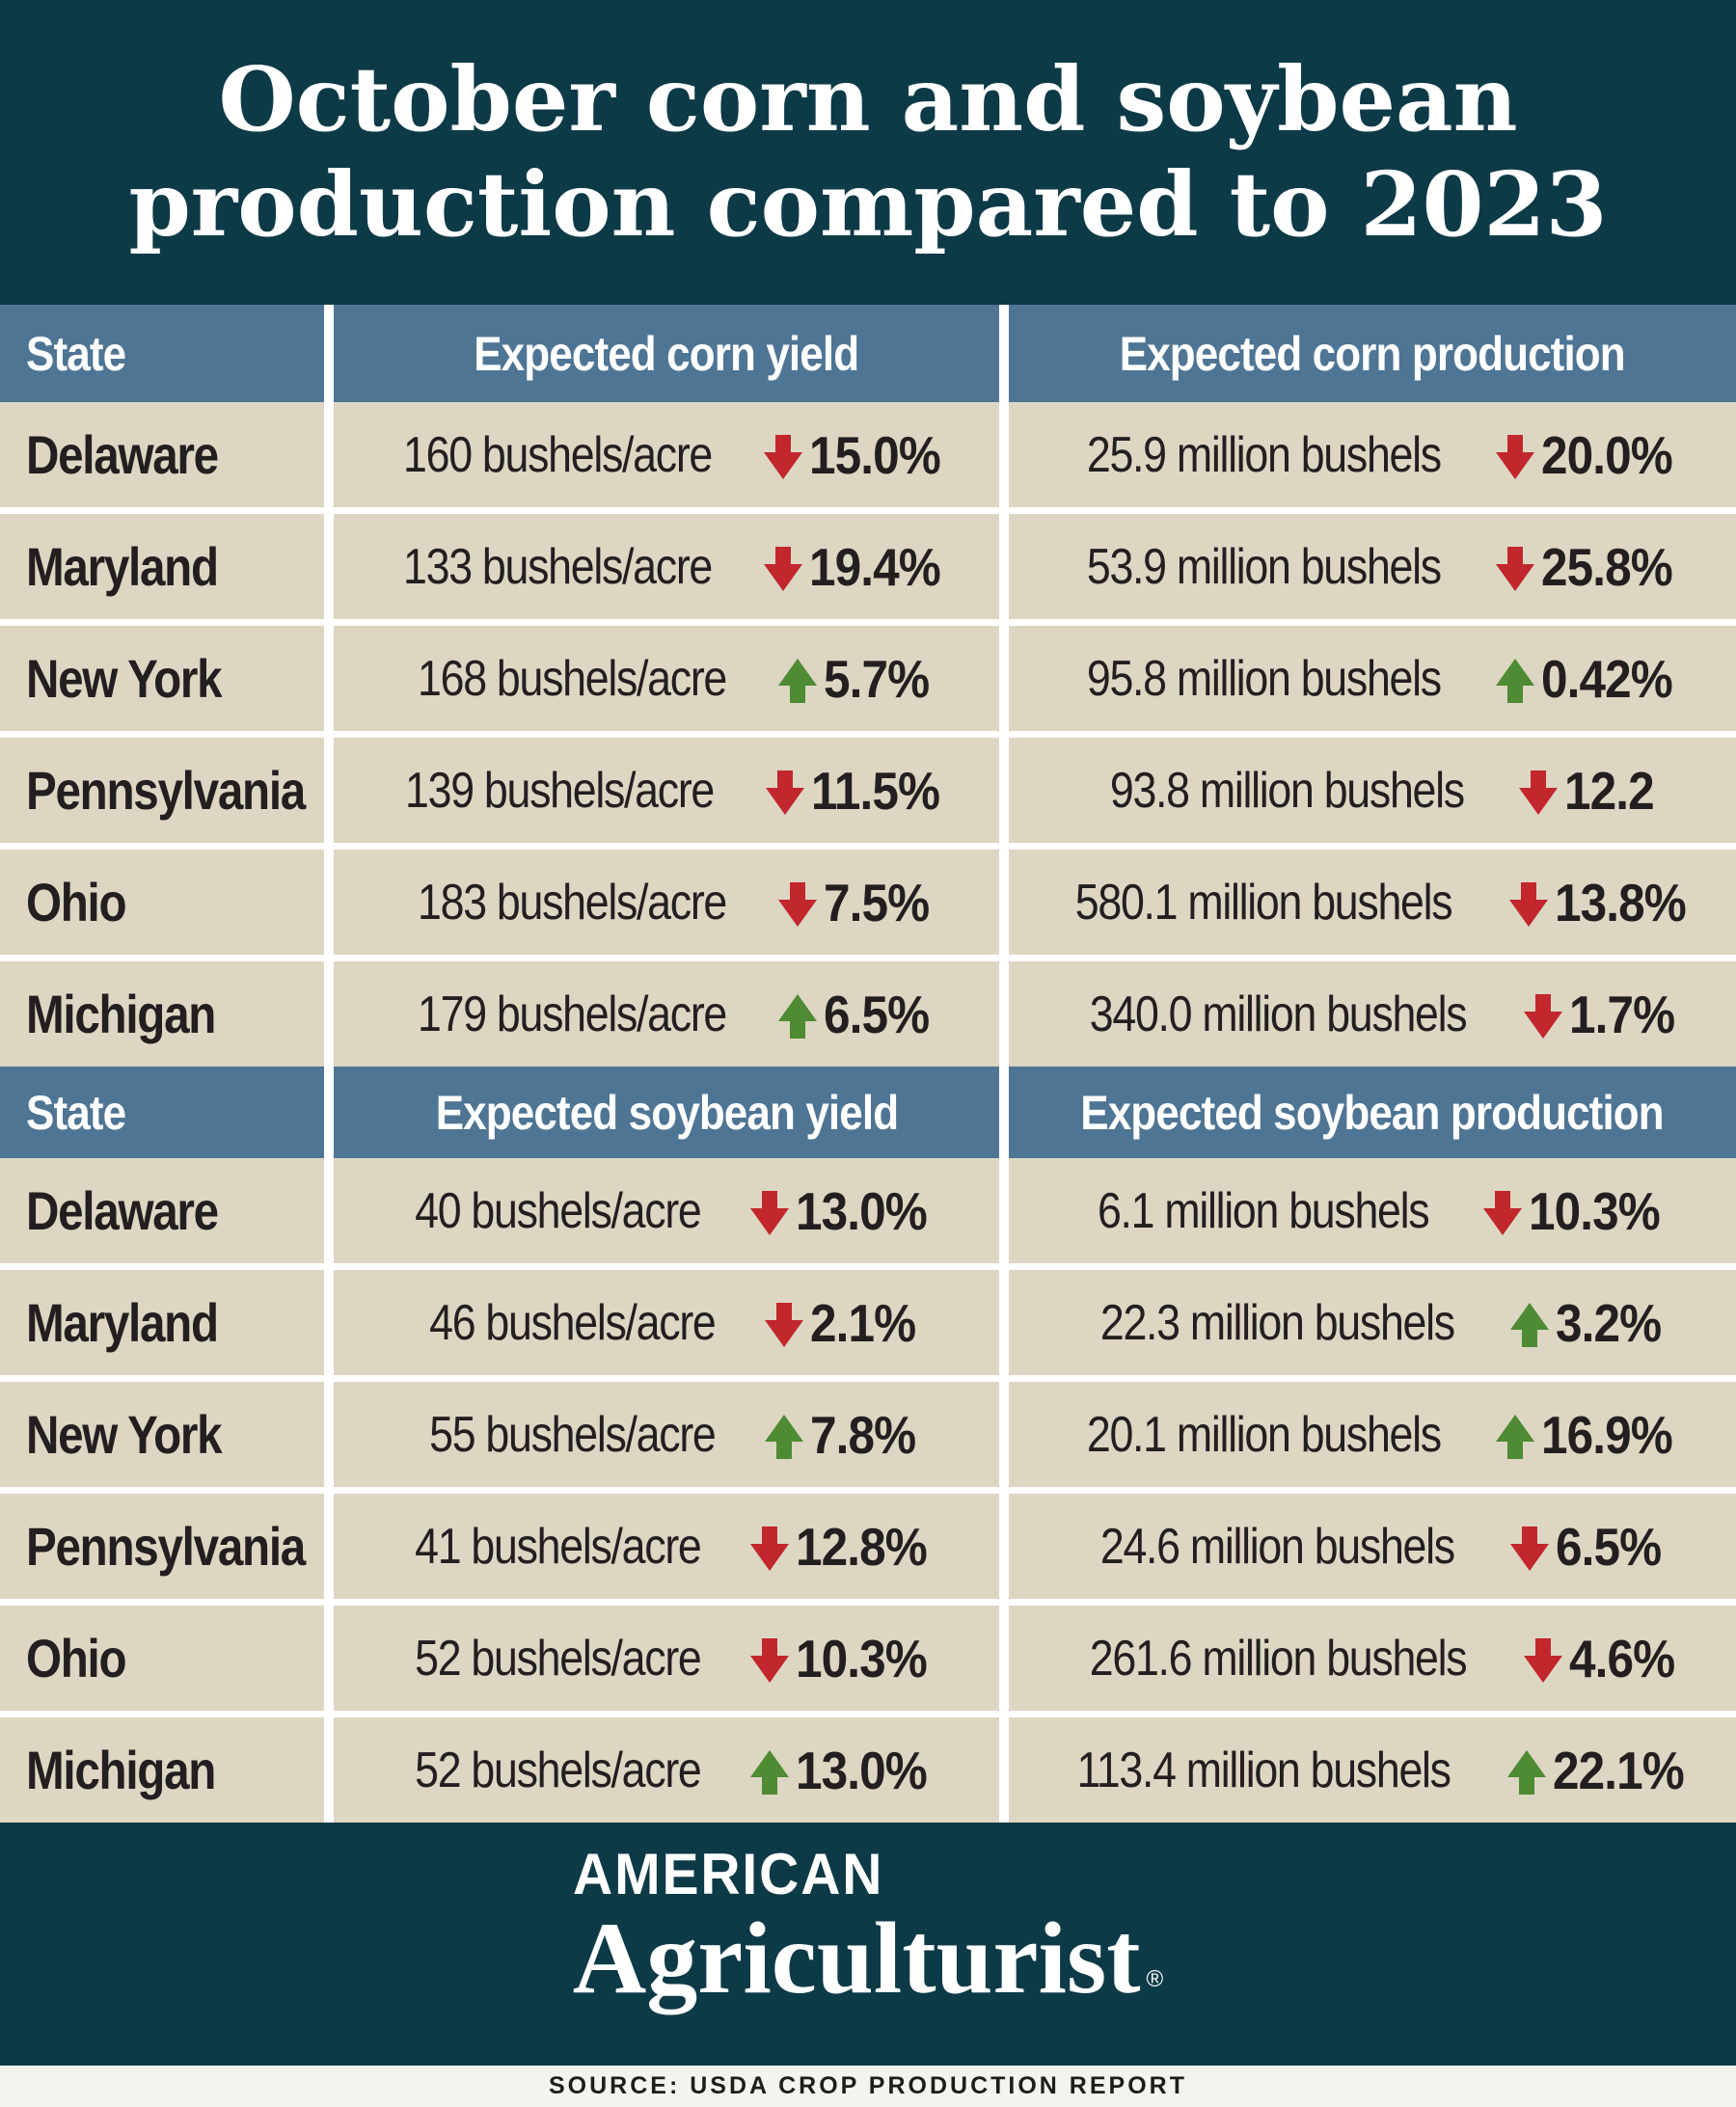 The height and width of the screenshot is (2107, 1736). What do you see at coordinates (868, 99) in the screenshot?
I see `title-line-1: October corn and soybean` at bounding box center [868, 99].